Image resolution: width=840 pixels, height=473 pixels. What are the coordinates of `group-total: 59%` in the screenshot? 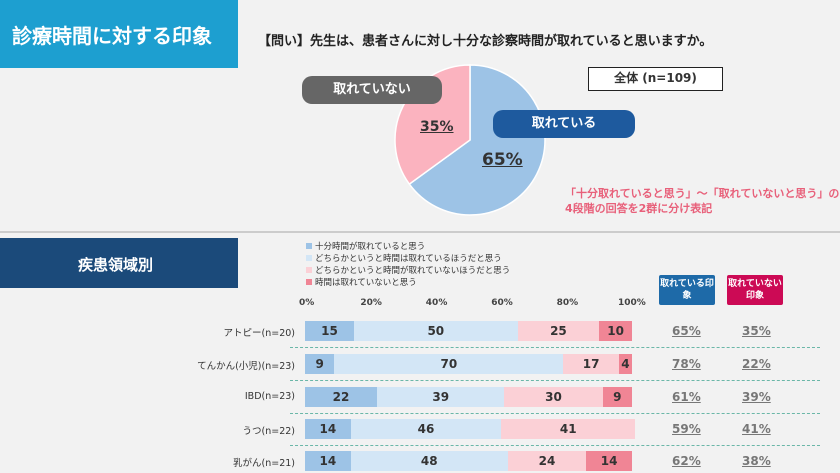 It's located at (686, 429).